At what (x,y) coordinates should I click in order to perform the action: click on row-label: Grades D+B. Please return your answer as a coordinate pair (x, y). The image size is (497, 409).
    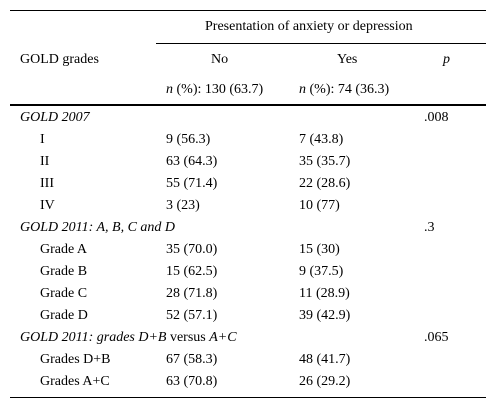
    Looking at the image, I should click on (75, 359).